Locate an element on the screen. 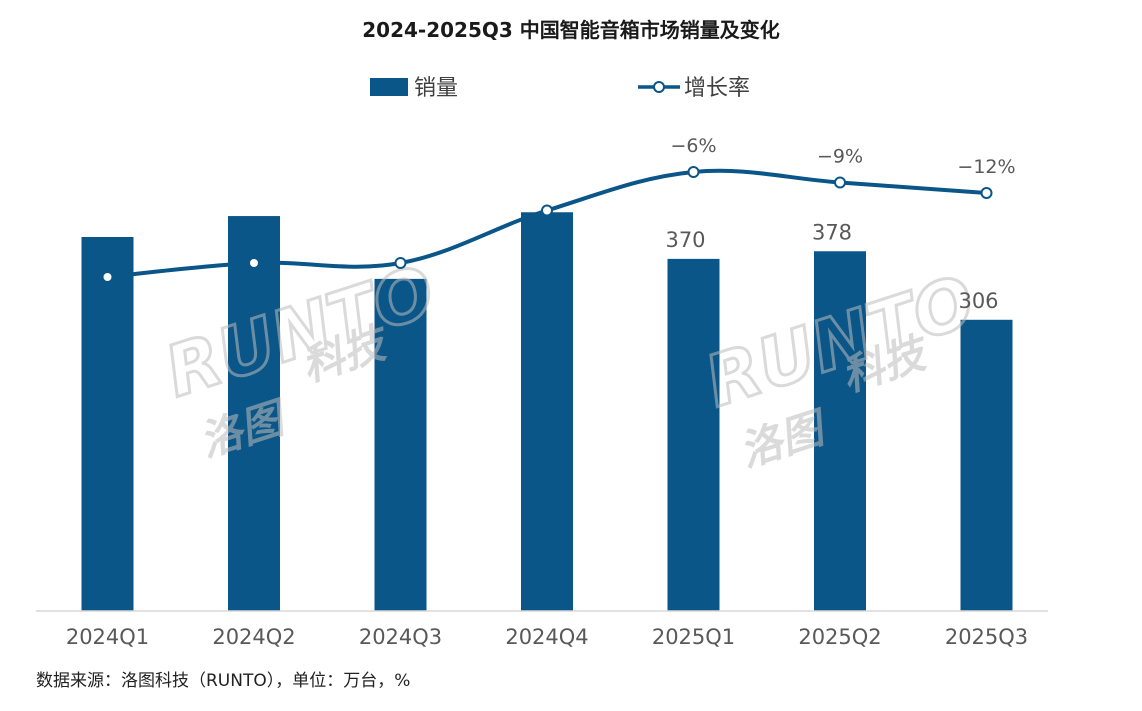 The height and width of the screenshot is (711, 1142). x-tick-2024q4: 2024Q4 is located at coordinates (546, 637).